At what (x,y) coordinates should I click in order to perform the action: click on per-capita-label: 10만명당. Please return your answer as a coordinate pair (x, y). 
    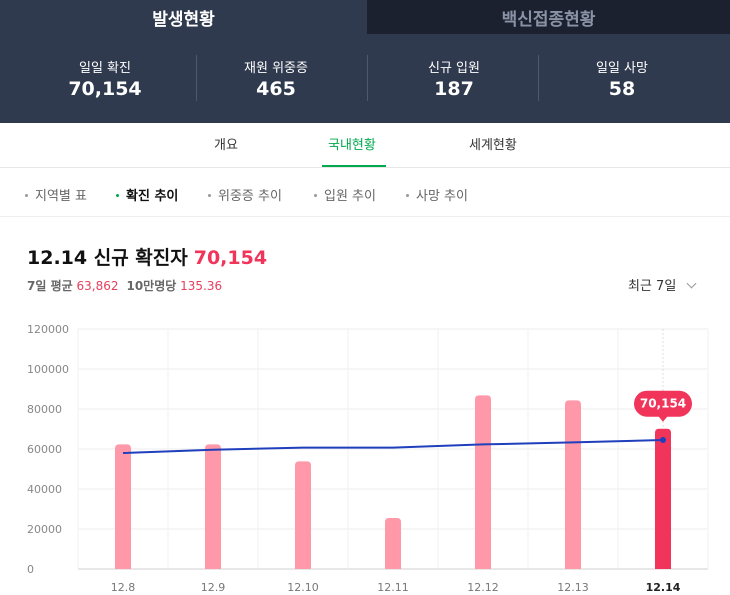
    Looking at the image, I should click on (151, 286).